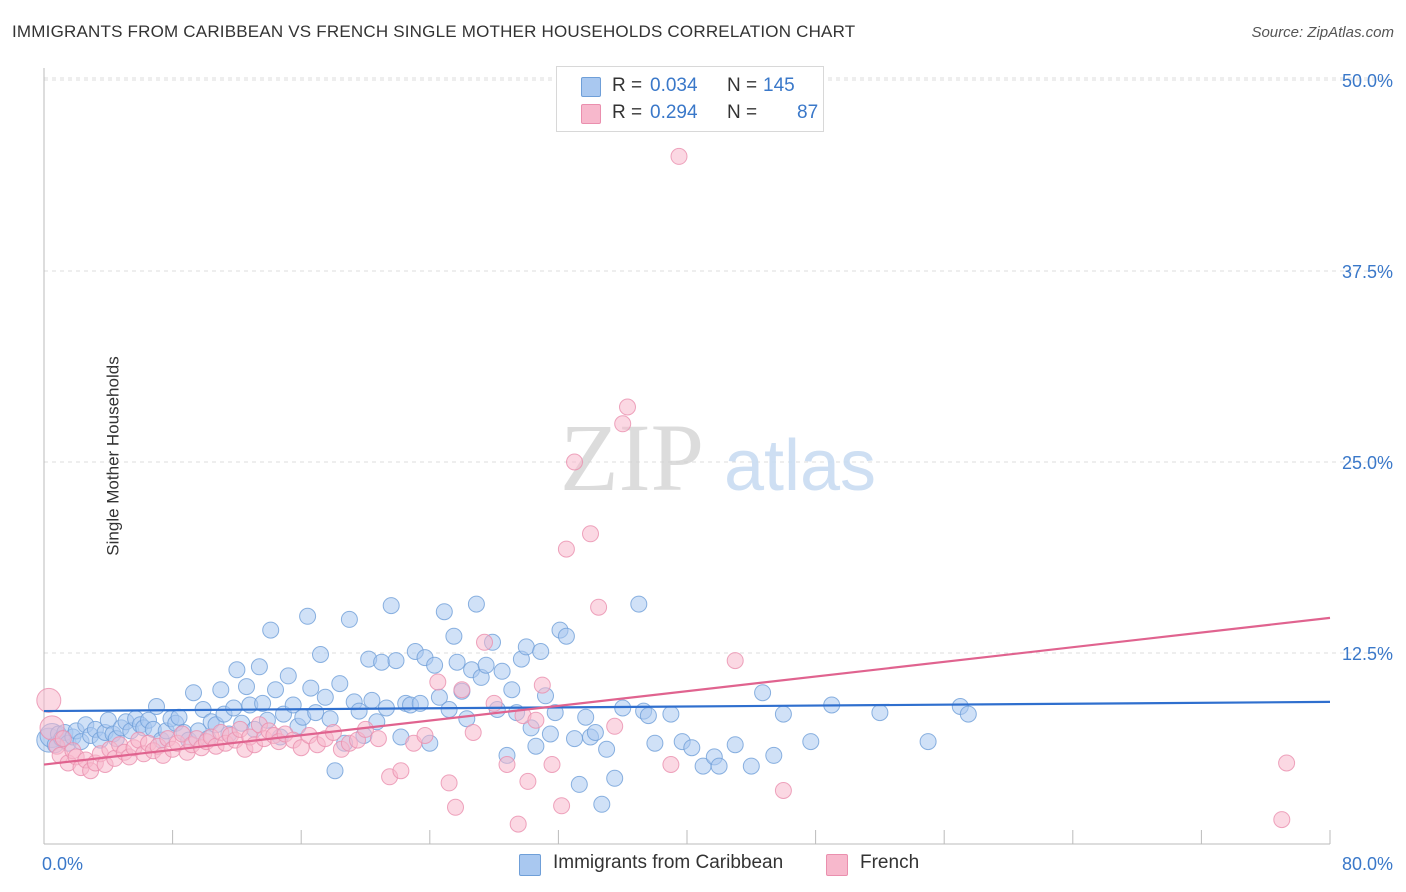 The image size is (1406, 892). Describe the element at coordinates (890, 862) in the screenshot. I see `legend-label-french: French` at that location.